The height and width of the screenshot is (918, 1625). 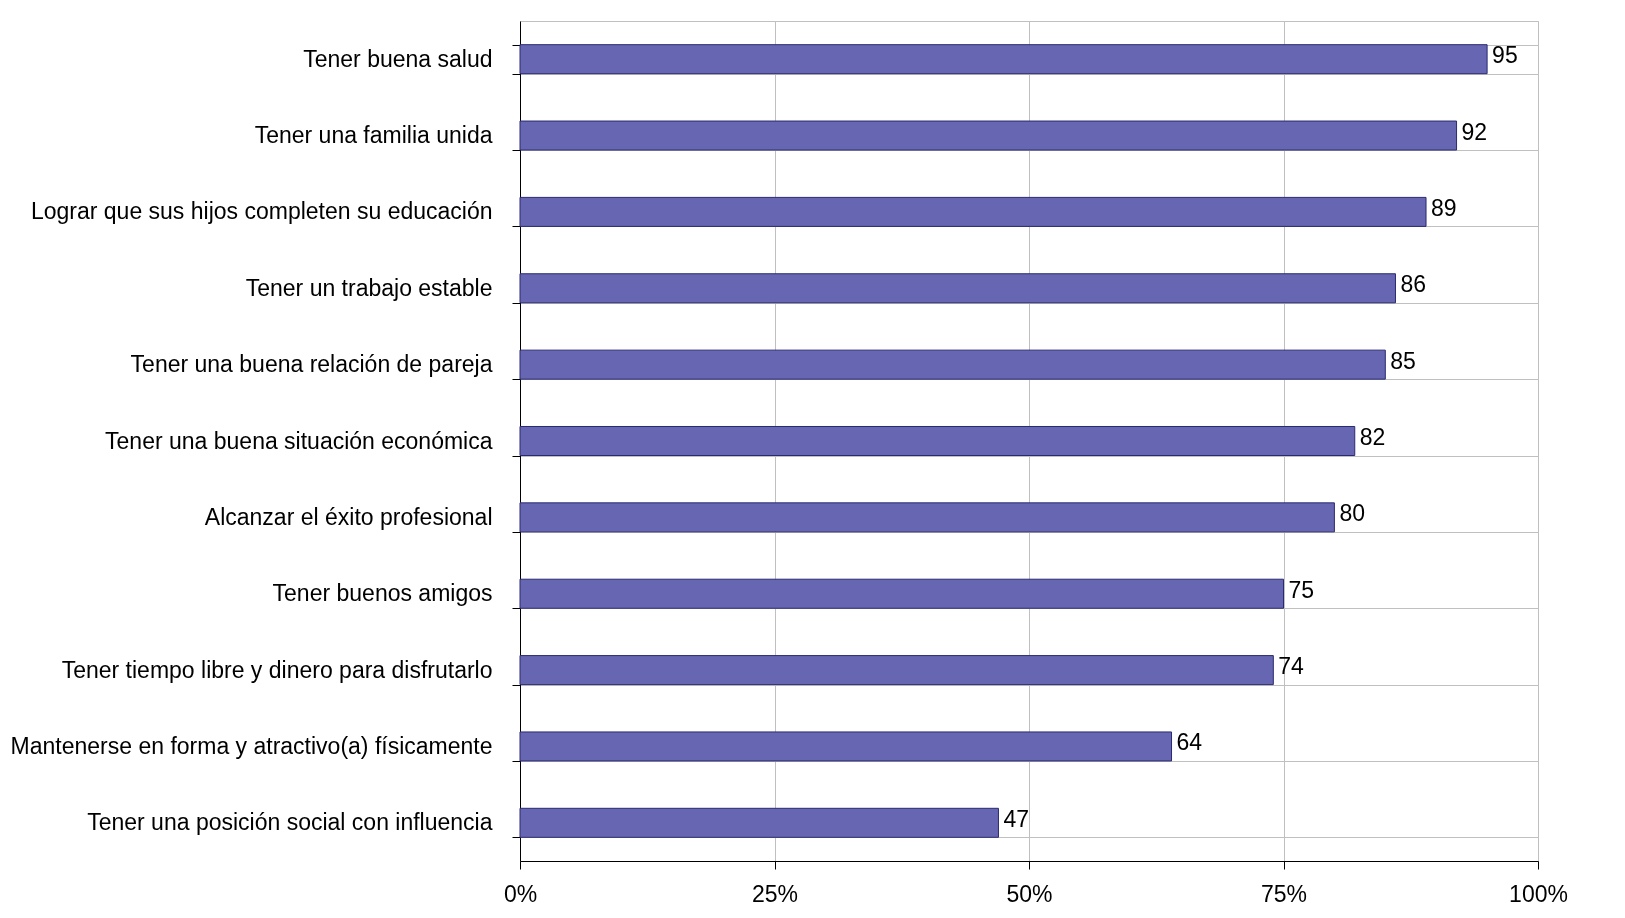 What do you see at coordinates (261, 211) in the screenshot?
I see `y-tick-label: Lograr que sus hijos completen su educación` at bounding box center [261, 211].